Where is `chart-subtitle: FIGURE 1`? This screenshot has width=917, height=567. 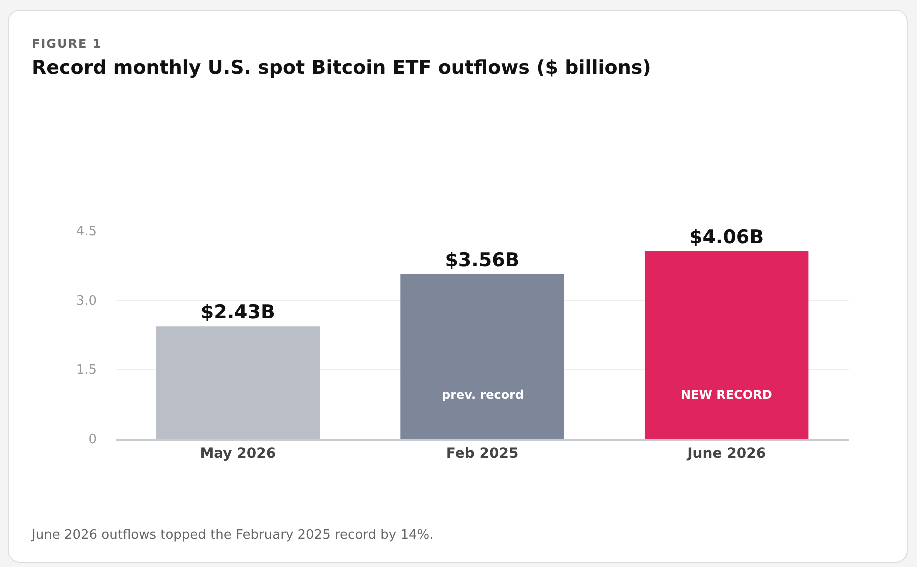 chart-subtitle: FIGURE 1 is located at coordinates (67, 44).